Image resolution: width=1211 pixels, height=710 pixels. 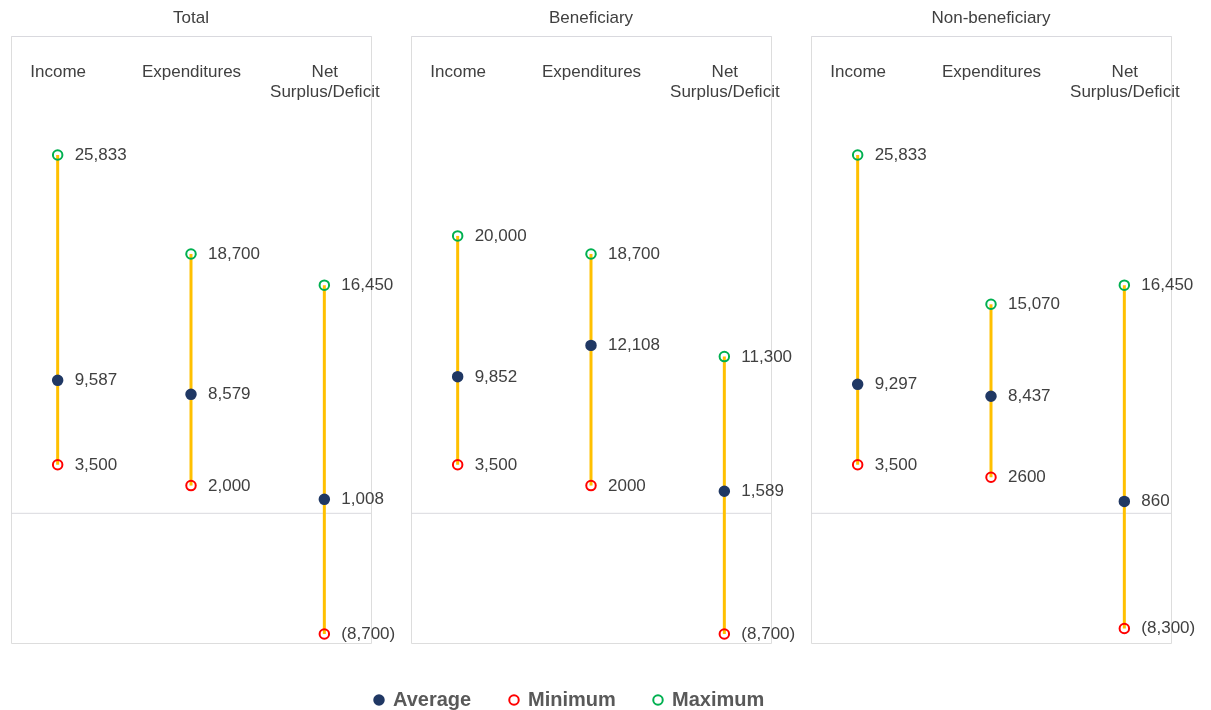 What do you see at coordinates (432, 699) in the screenshot?
I see `legend-label: Average` at bounding box center [432, 699].